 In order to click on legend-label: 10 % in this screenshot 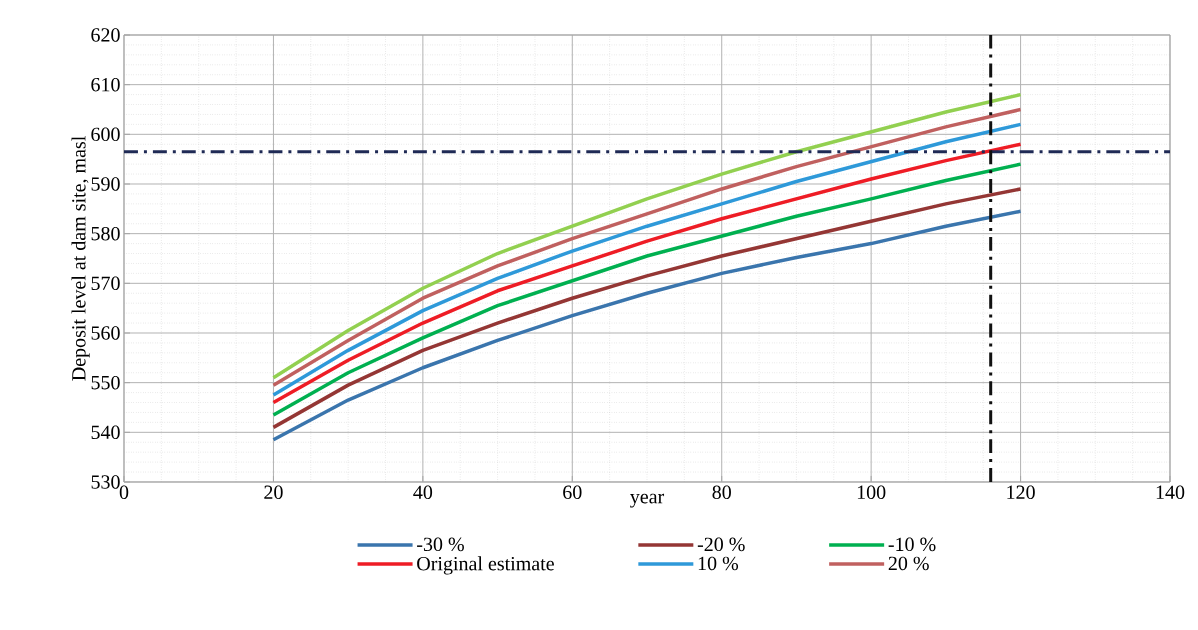, I will do `click(718, 563)`.